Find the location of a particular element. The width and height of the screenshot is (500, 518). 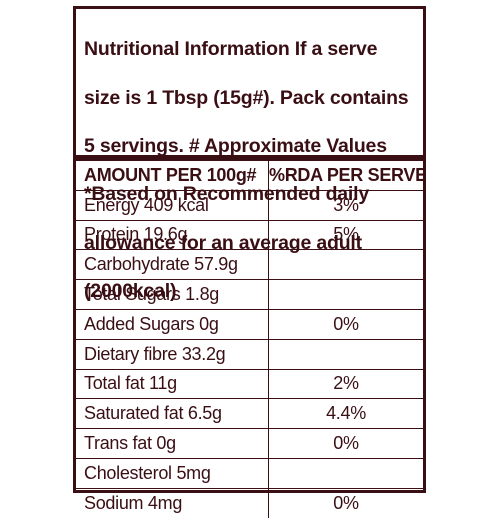

table-row: Sodium 4mg 0% is located at coordinates (249, 503).